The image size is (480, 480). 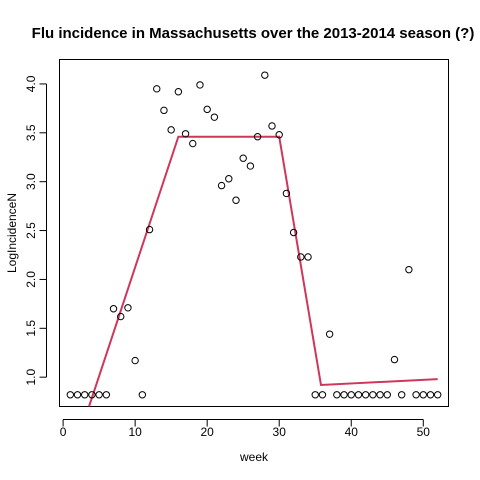 I want to click on x-tick-label: 10, so click(x=135, y=432).